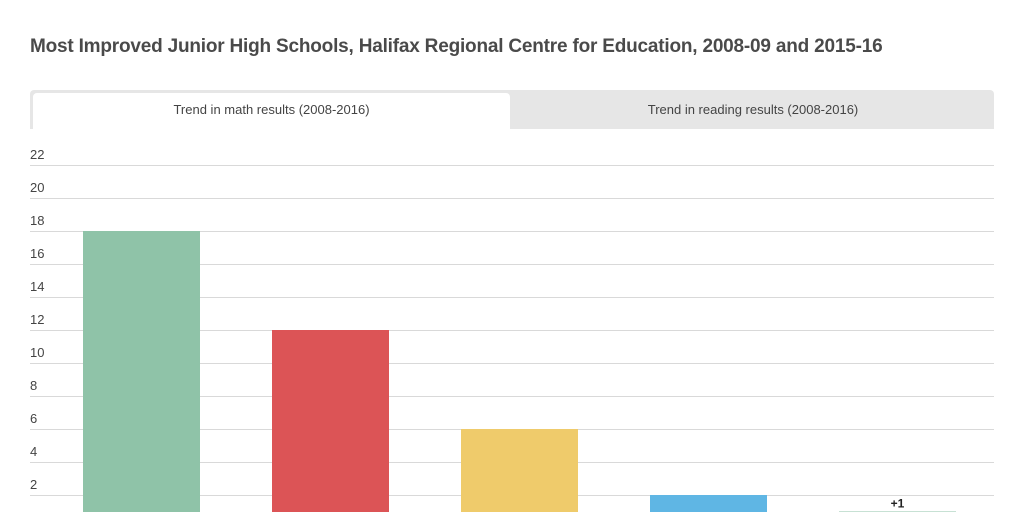  What do you see at coordinates (37, 319) in the screenshot?
I see `y-tick-label: 12` at bounding box center [37, 319].